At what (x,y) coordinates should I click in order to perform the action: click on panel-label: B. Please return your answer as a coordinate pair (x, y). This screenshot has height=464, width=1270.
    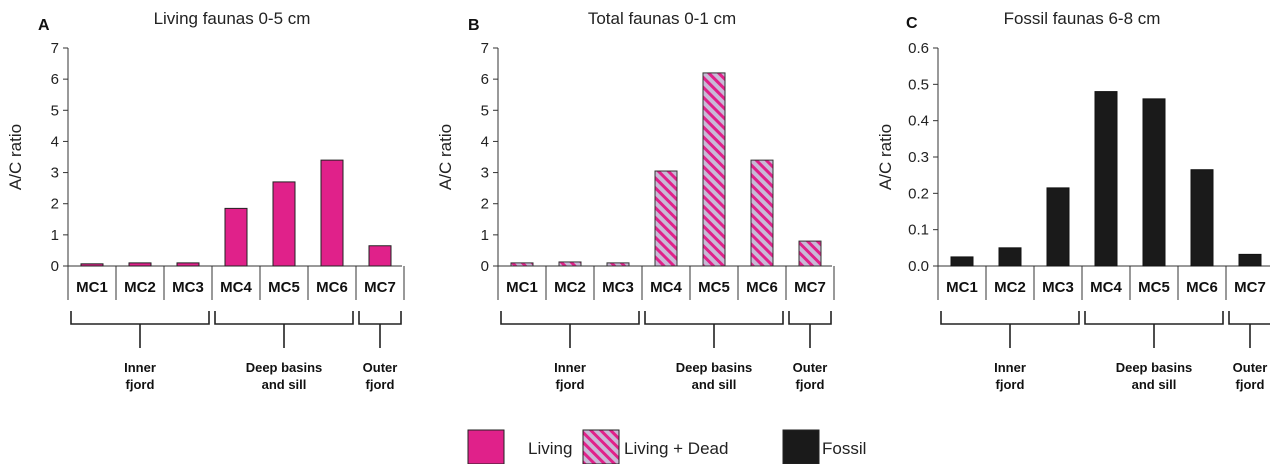
    Looking at the image, I should click on (474, 25).